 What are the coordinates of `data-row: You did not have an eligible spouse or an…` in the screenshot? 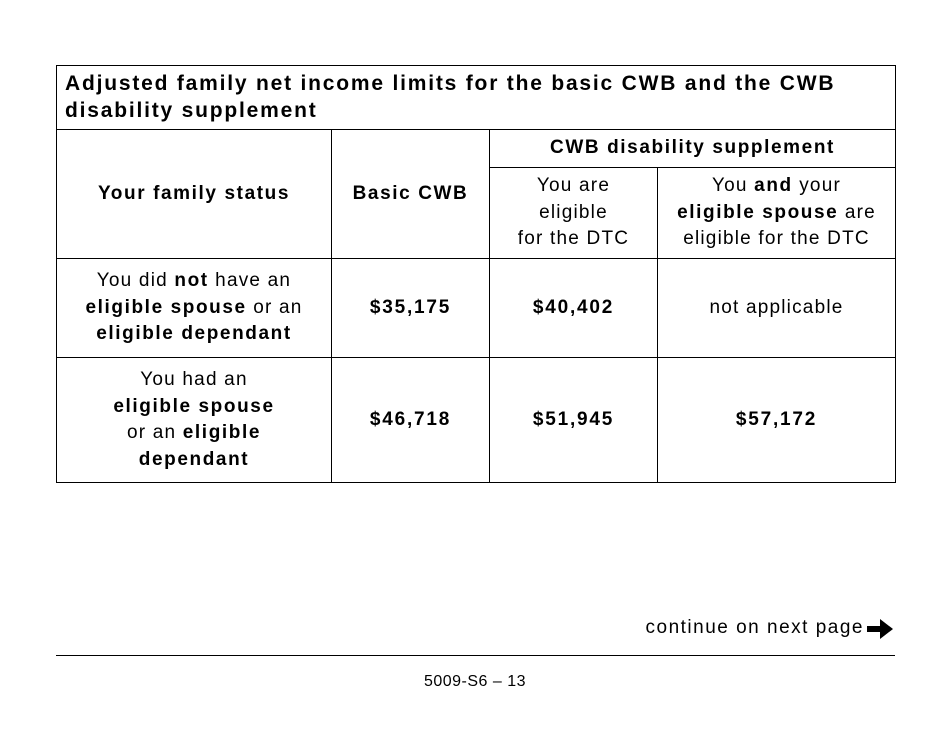 It's located at (476, 308).